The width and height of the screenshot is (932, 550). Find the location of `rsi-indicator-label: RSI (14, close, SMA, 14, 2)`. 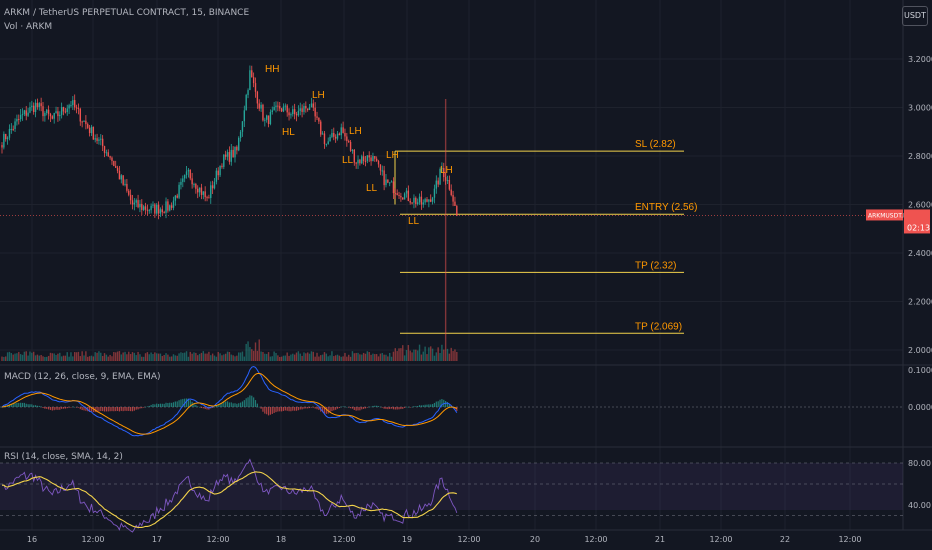

rsi-indicator-label: RSI (14, close, SMA, 14, 2) is located at coordinates (63, 457).